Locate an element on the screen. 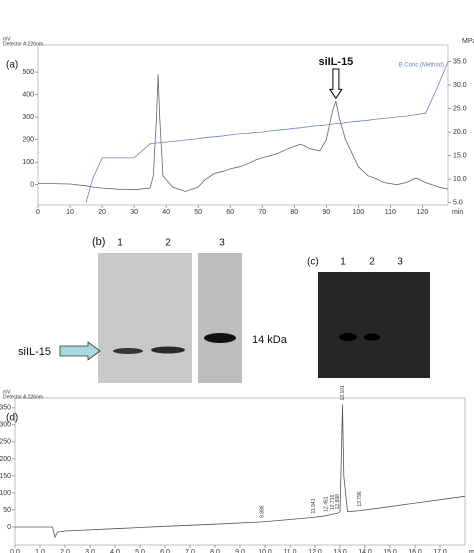 This screenshot has width=474, height=553. gel-b-left is located at coordinates (145, 318).